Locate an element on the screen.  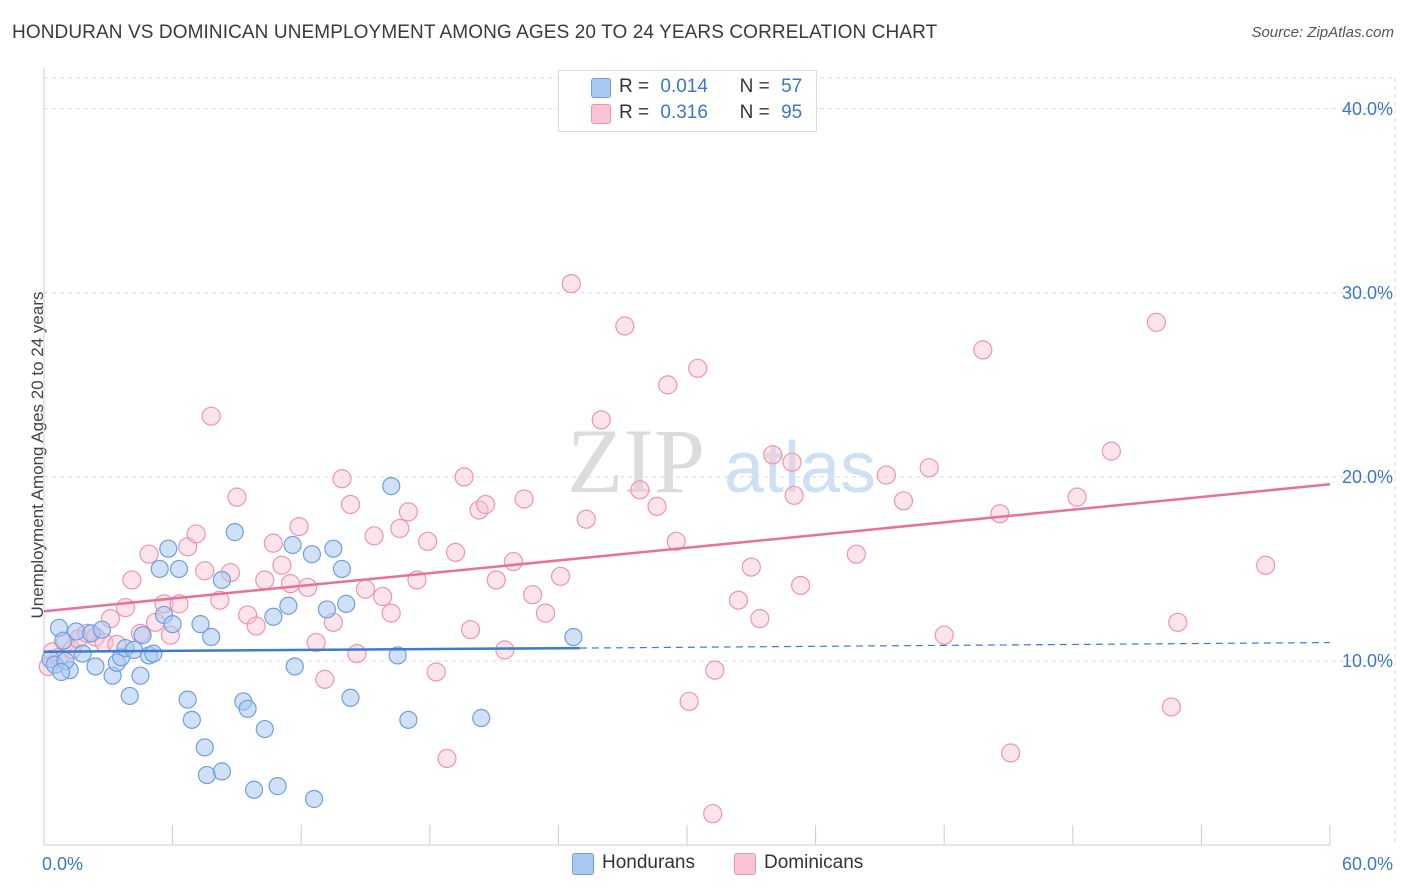
watermark-zip: ZIP is located at coordinates (636, 461).